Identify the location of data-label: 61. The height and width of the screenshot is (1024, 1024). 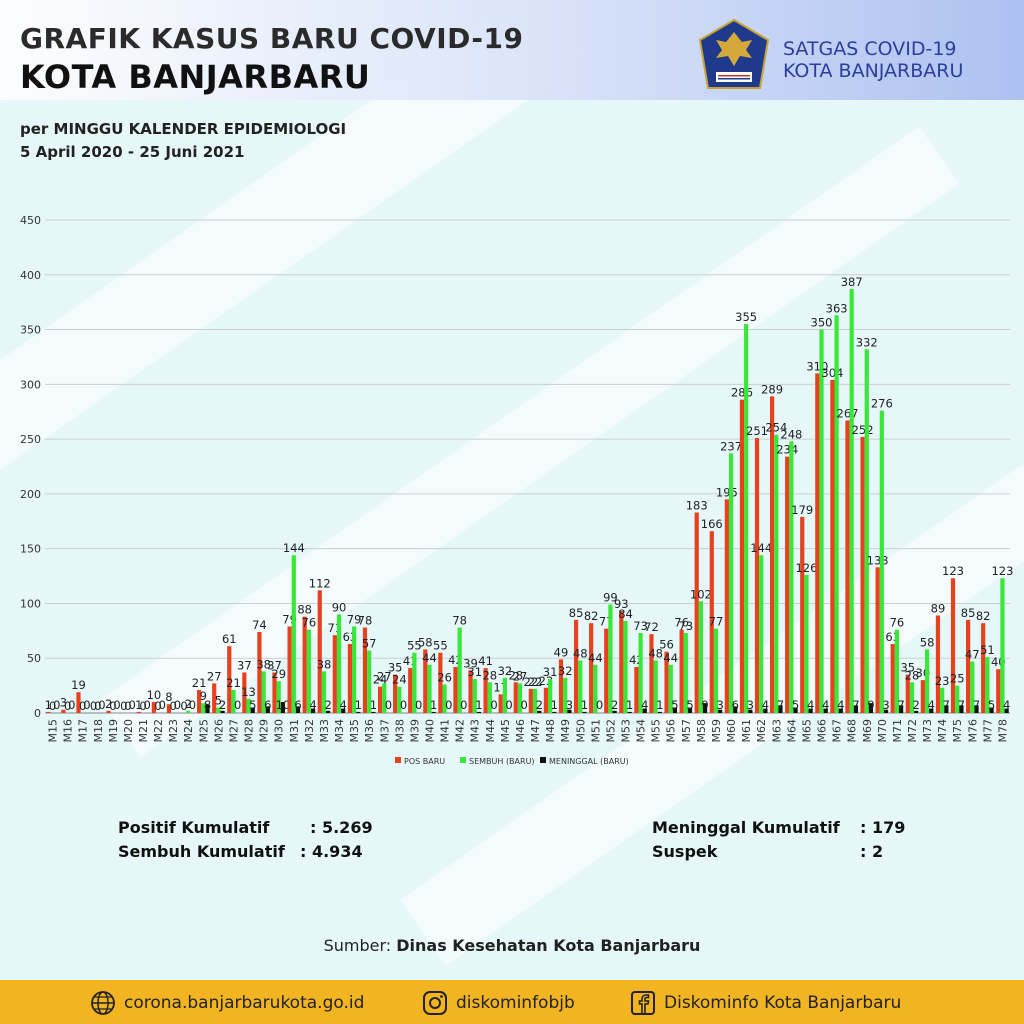
(229, 639).